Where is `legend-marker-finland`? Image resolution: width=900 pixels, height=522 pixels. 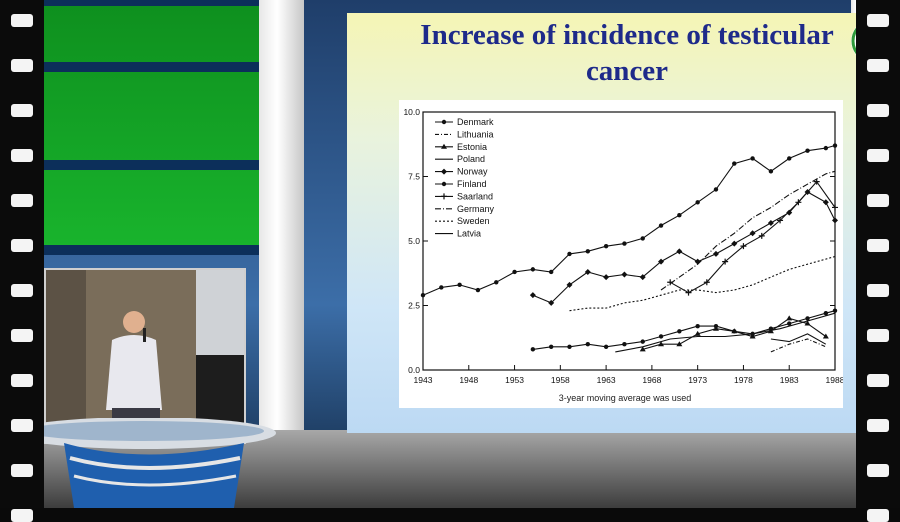
legend-marker-finland is located at coordinates (444, 184).